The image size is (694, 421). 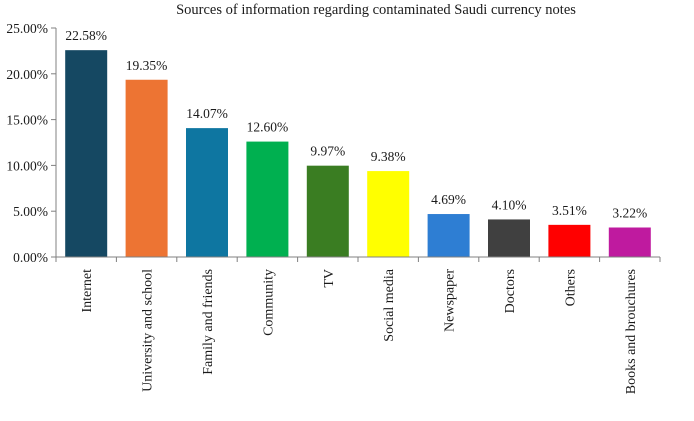 What do you see at coordinates (147, 65) in the screenshot?
I see `data-label: 19.35%` at bounding box center [147, 65].